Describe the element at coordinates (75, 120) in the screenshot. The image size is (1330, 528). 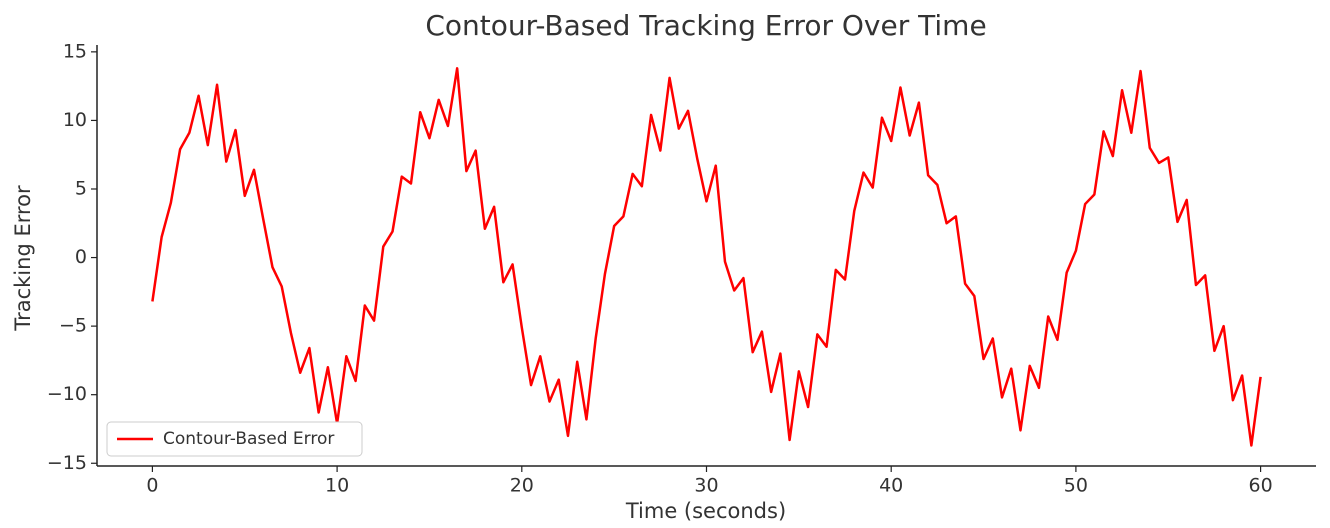
I see `y-tick-label: 10` at that location.